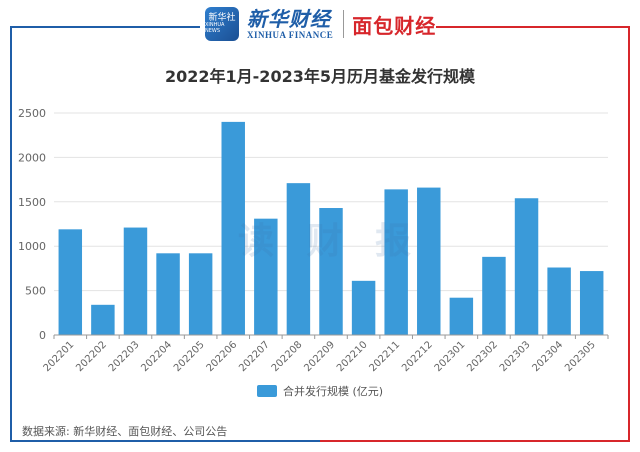 Image resolution: width=640 pixels, height=452 pixels. What do you see at coordinates (215, 28) in the screenshot?
I see `badge-line2: XINHUA NEWS` at bounding box center [215, 28].